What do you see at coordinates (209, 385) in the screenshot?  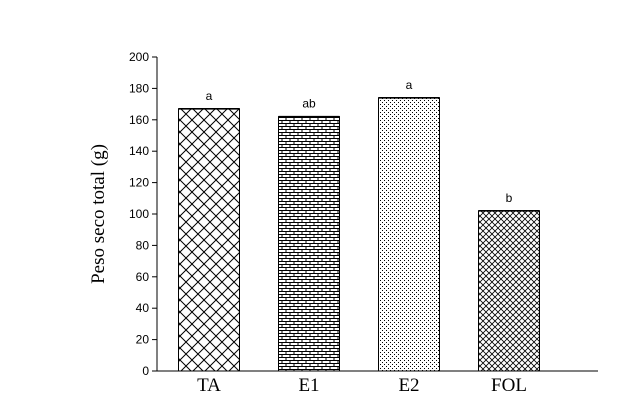 I see `x-tick-label: TA` at bounding box center [209, 385].